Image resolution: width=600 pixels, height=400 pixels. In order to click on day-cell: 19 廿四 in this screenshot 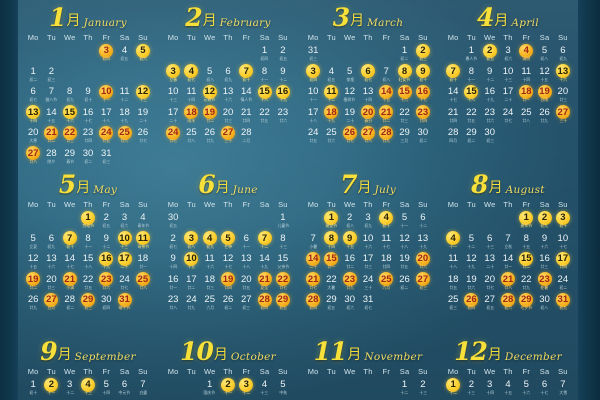, I will do `click(228, 283)`.